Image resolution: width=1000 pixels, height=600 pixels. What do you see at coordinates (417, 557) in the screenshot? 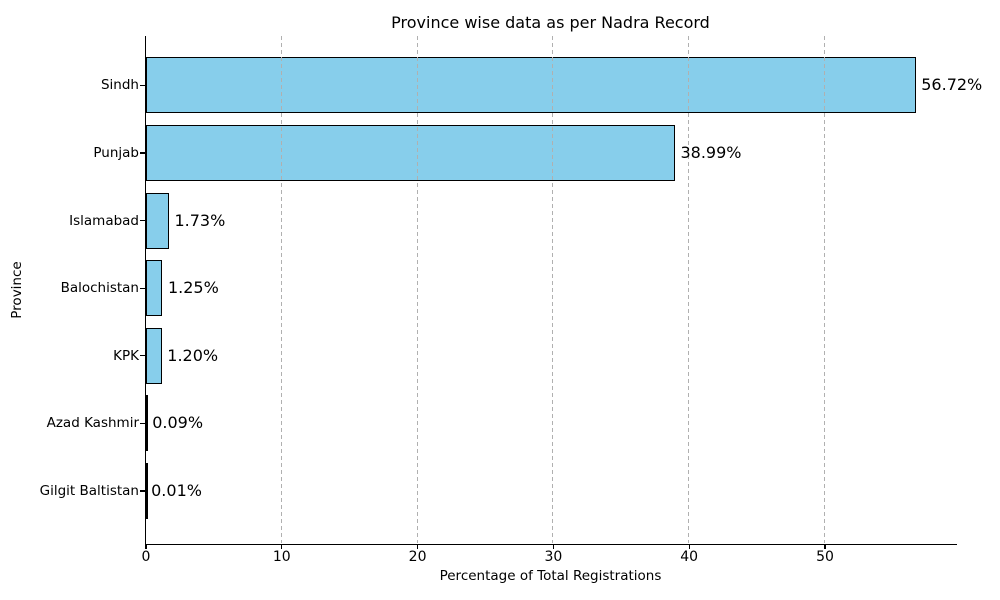
I see `x-tick-label: 20` at bounding box center [417, 557].